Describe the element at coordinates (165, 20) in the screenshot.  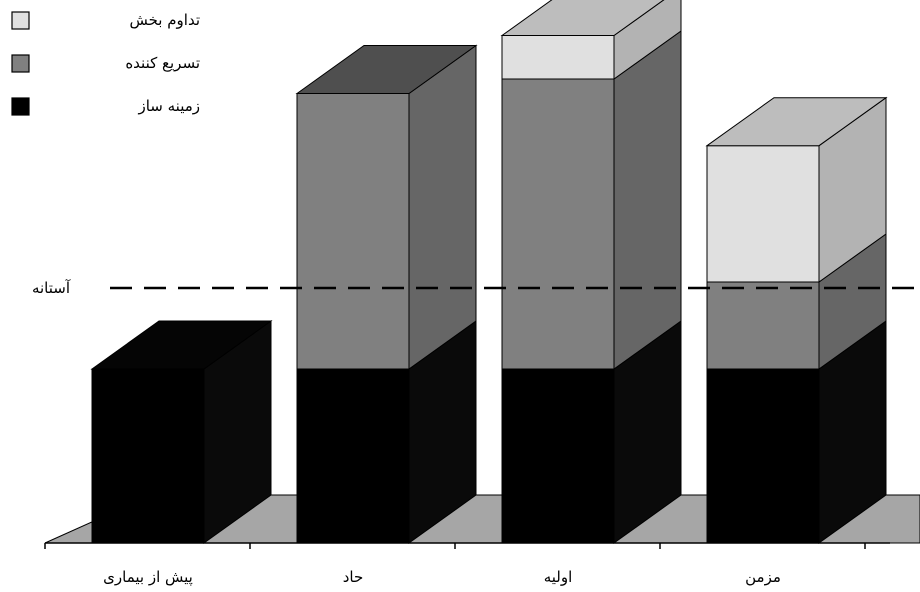
I see `legend-label-3: تداوم بخش` at that location.